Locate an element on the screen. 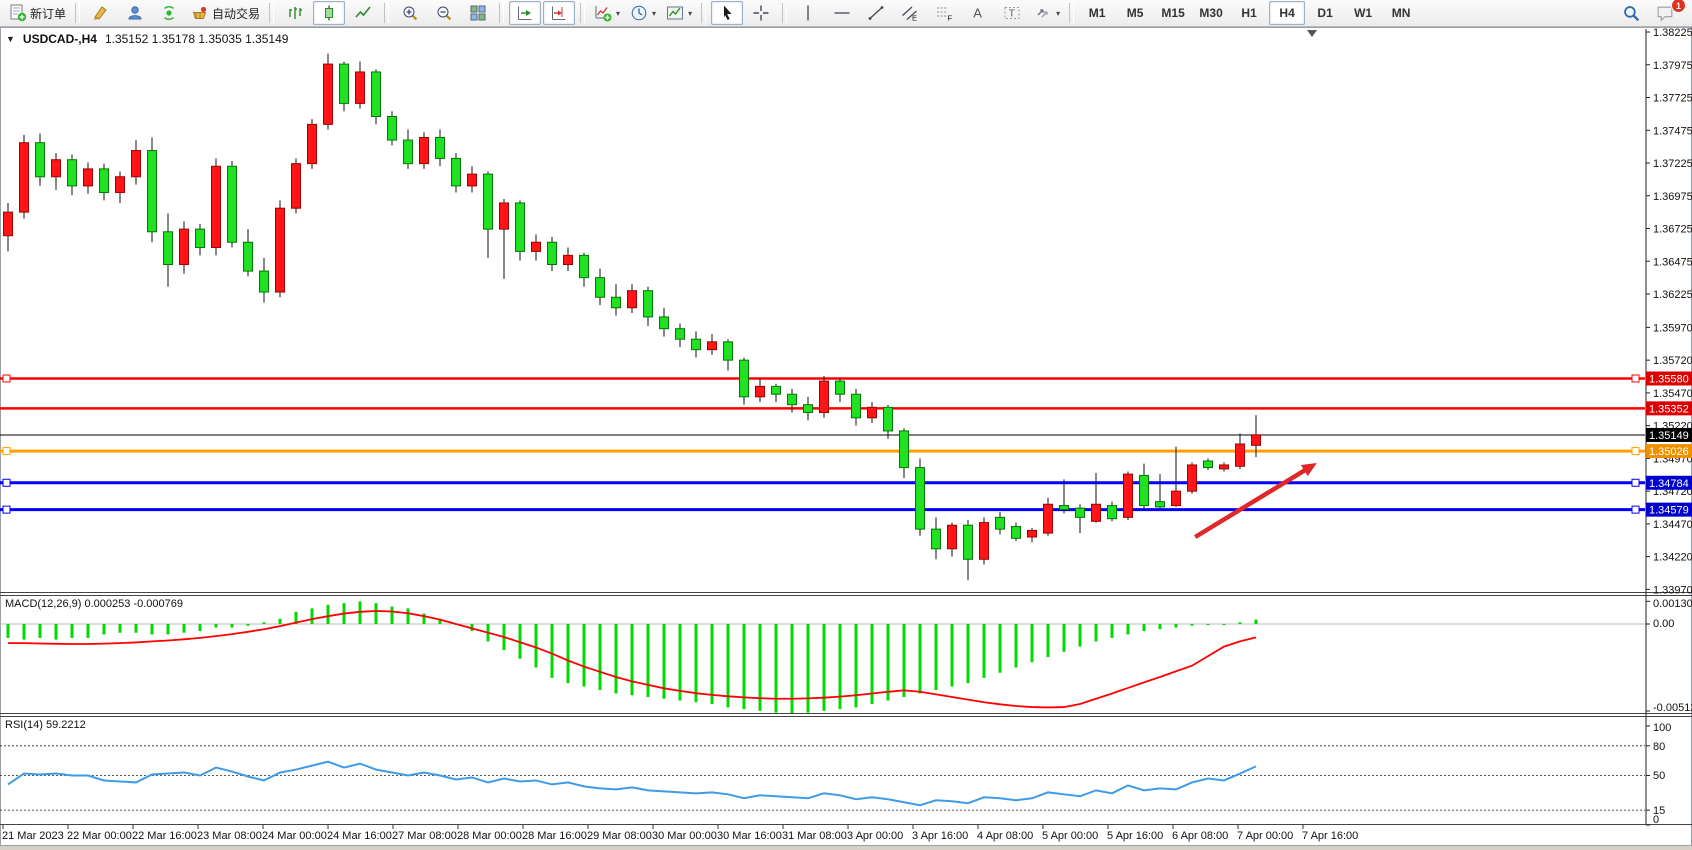 The height and width of the screenshot is (850, 1692). shapes-button: ▾ is located at coordinates (1047, 13).